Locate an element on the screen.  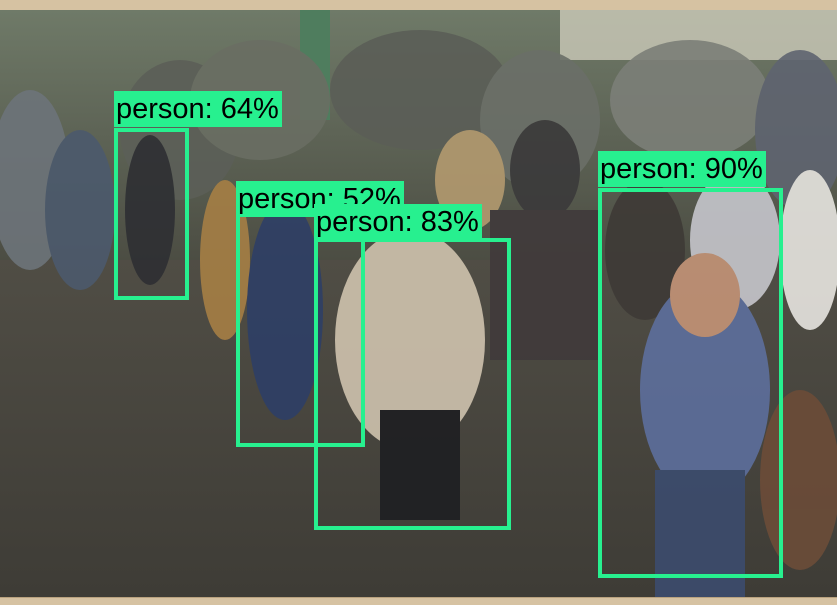
detection-label-person-90: person: 90% is located at coordinates (682, 169).